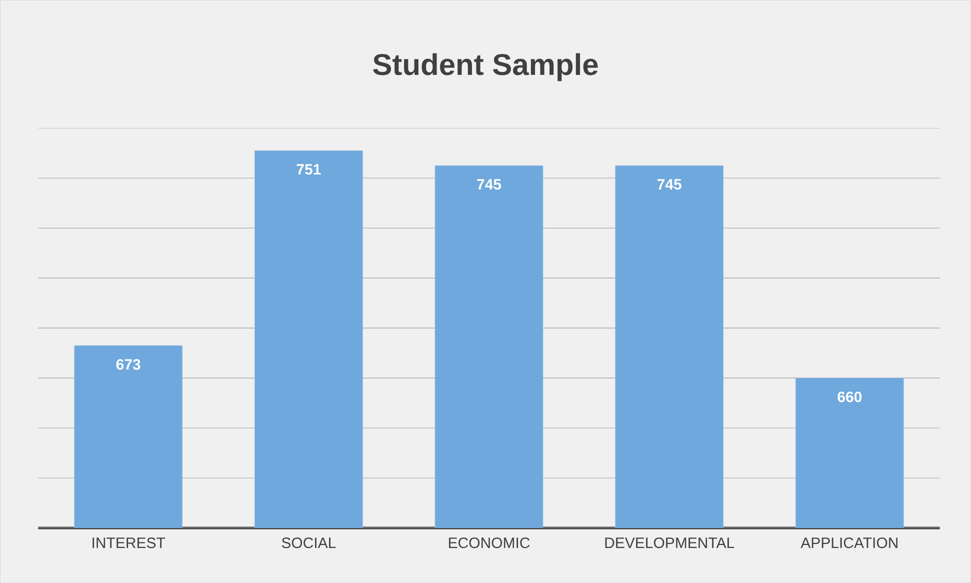 The image size is (971, 583). What do you see at coordinates (309, 542) in the screenshot?
I see `x-tick-label: SOCIAL` at bounding box center [309, 542].